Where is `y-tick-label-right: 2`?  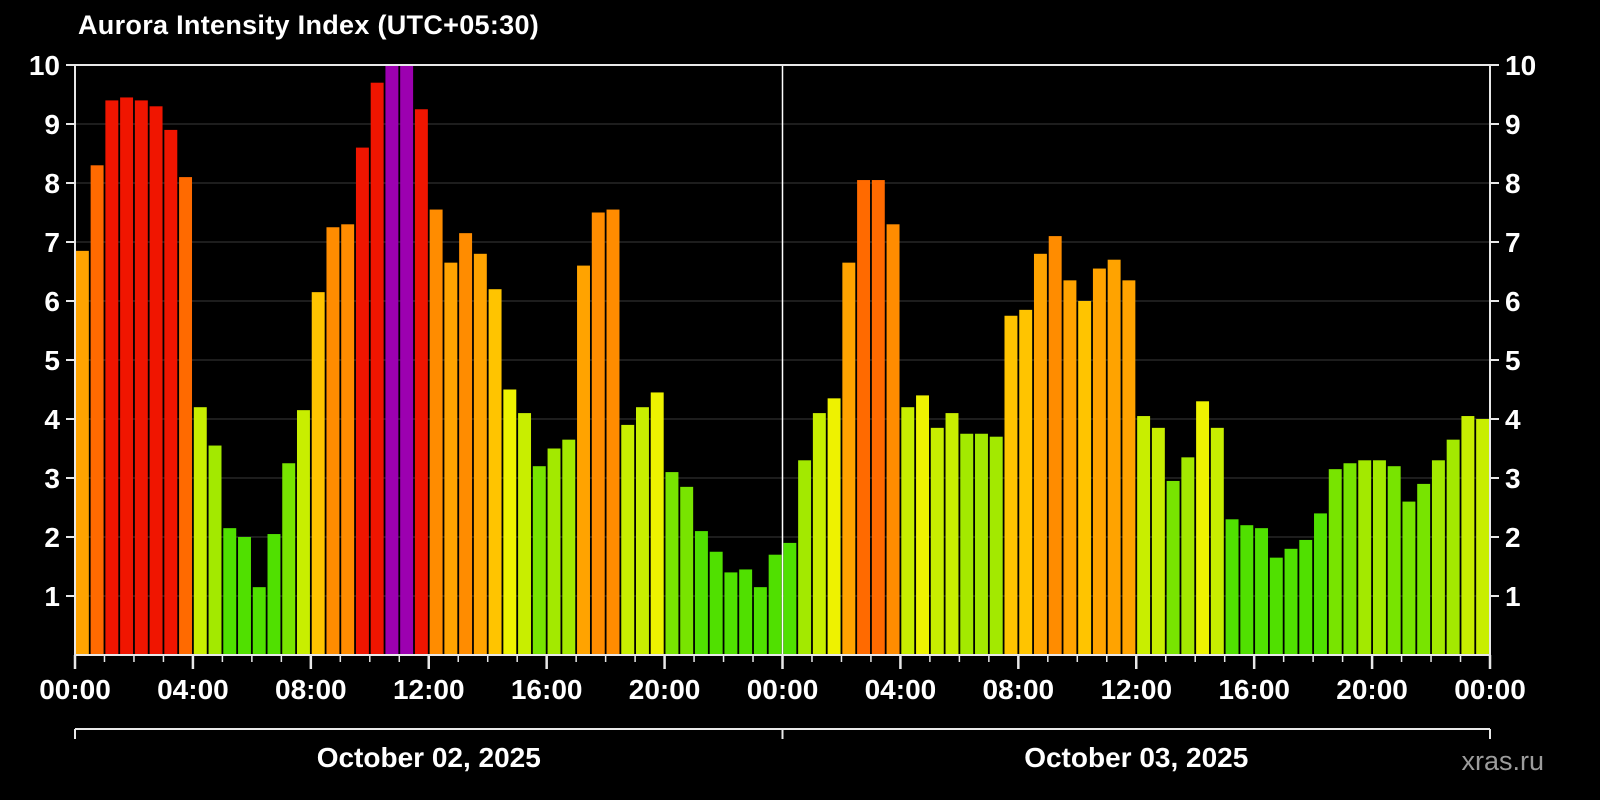
y-tick-label-right: 2 is located at coordinates (1513, 537).